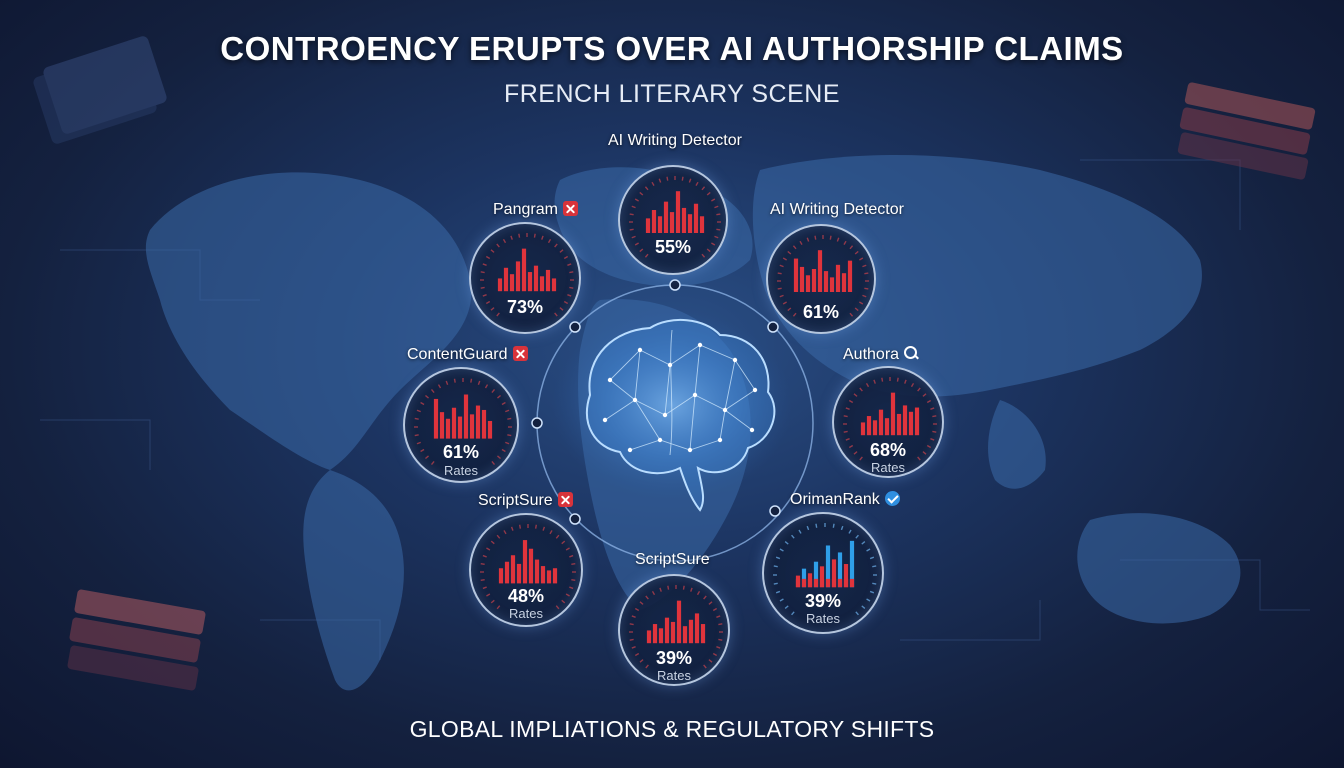 The width and height of the screenshot is (1344, 768). I want to click on detector-label: Authora, so click(881, 354).